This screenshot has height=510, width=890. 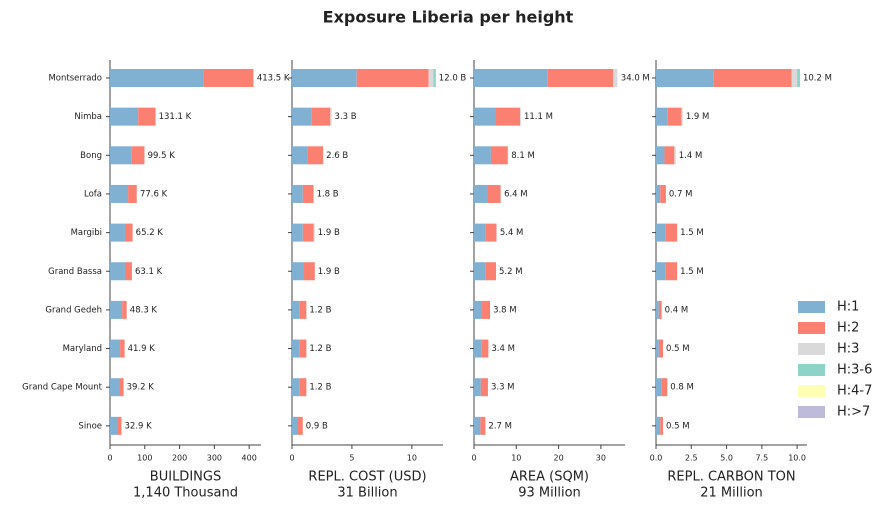 I want to click on total-label: 131.1 K, so click(x=175, y=117).